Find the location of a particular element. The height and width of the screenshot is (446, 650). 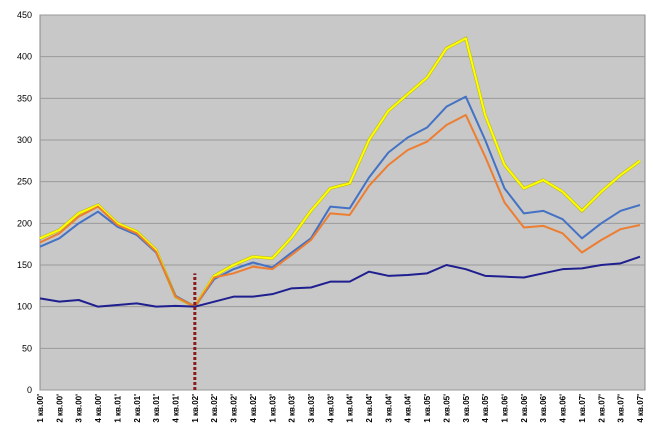

y-tick-label: 250 is located at coordinates (24, 182).